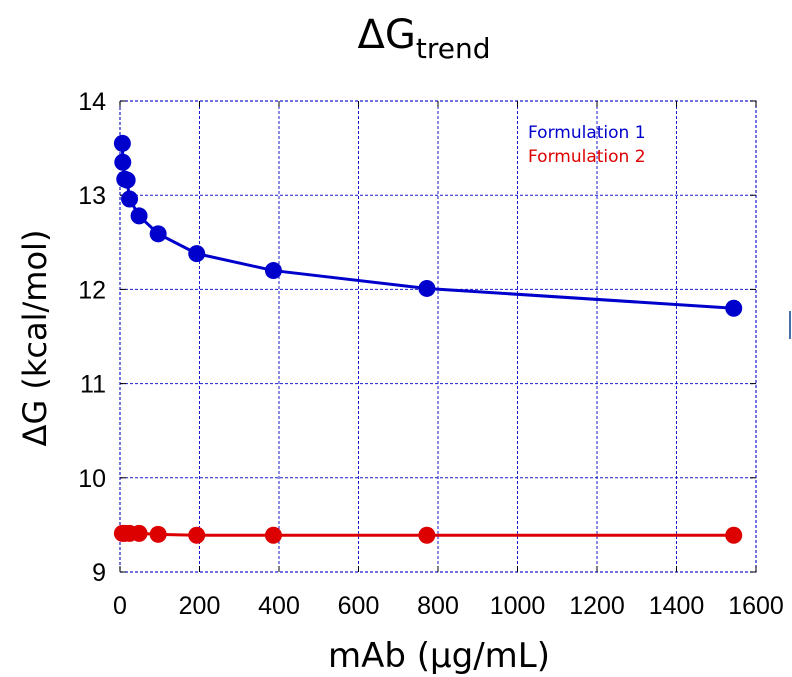 This screenshot has width=792, height=677. Describe the element at coordinates (387, 35) in the screenshot. I see `chart-title-main: ΔG` at that location.